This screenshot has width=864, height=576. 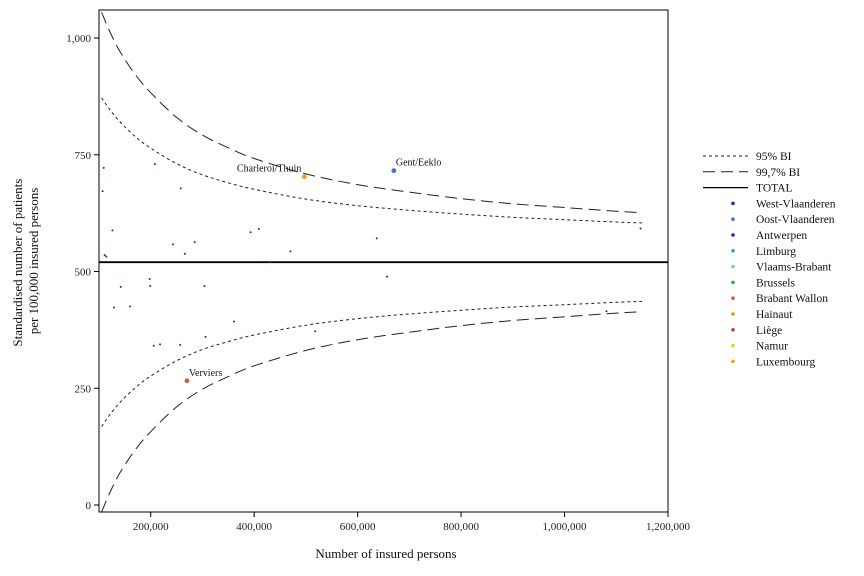 What do you see at coordinates (17, 263) in the screenshot?
I see `y-axis-label-line1: Standardised number of patients` at bounding box center [17, 263].